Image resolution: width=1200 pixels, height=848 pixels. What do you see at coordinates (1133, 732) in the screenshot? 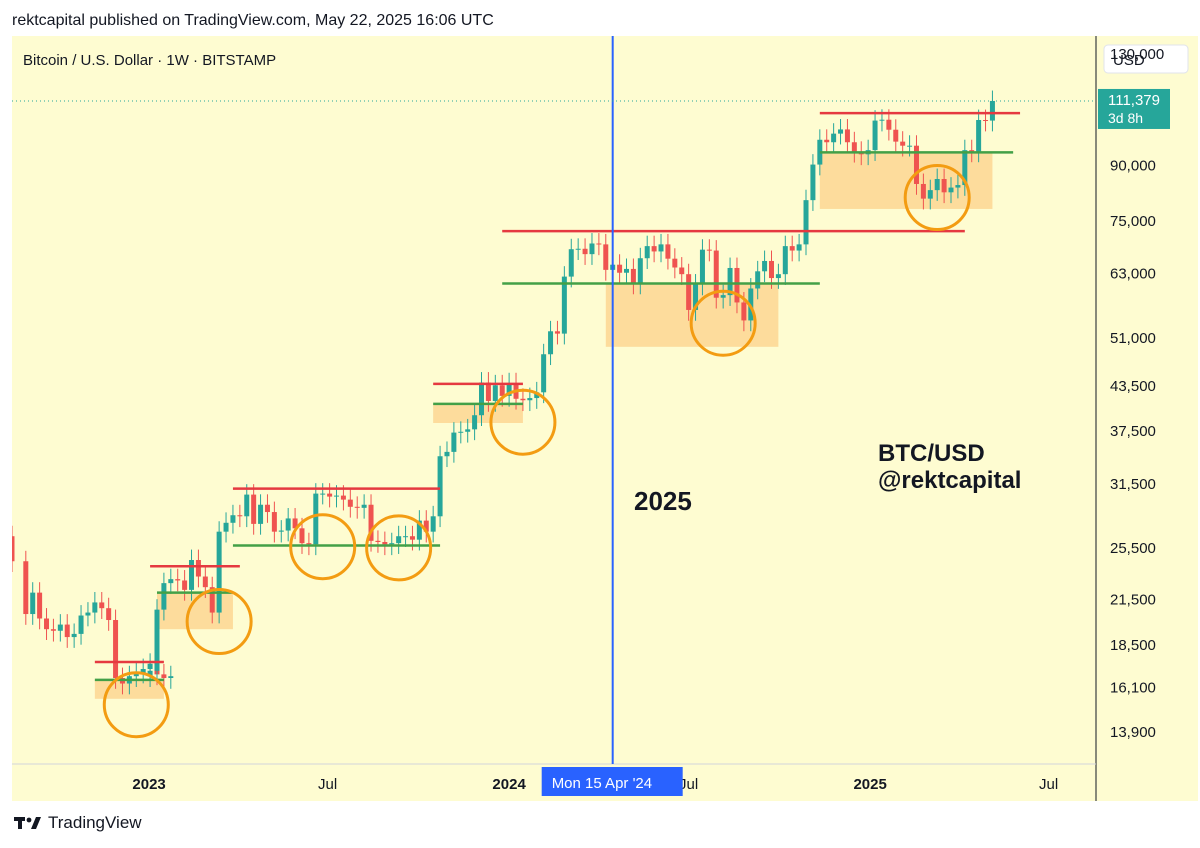
I see `y-tick-label: 13,900` at bounding box center [1133, 732].